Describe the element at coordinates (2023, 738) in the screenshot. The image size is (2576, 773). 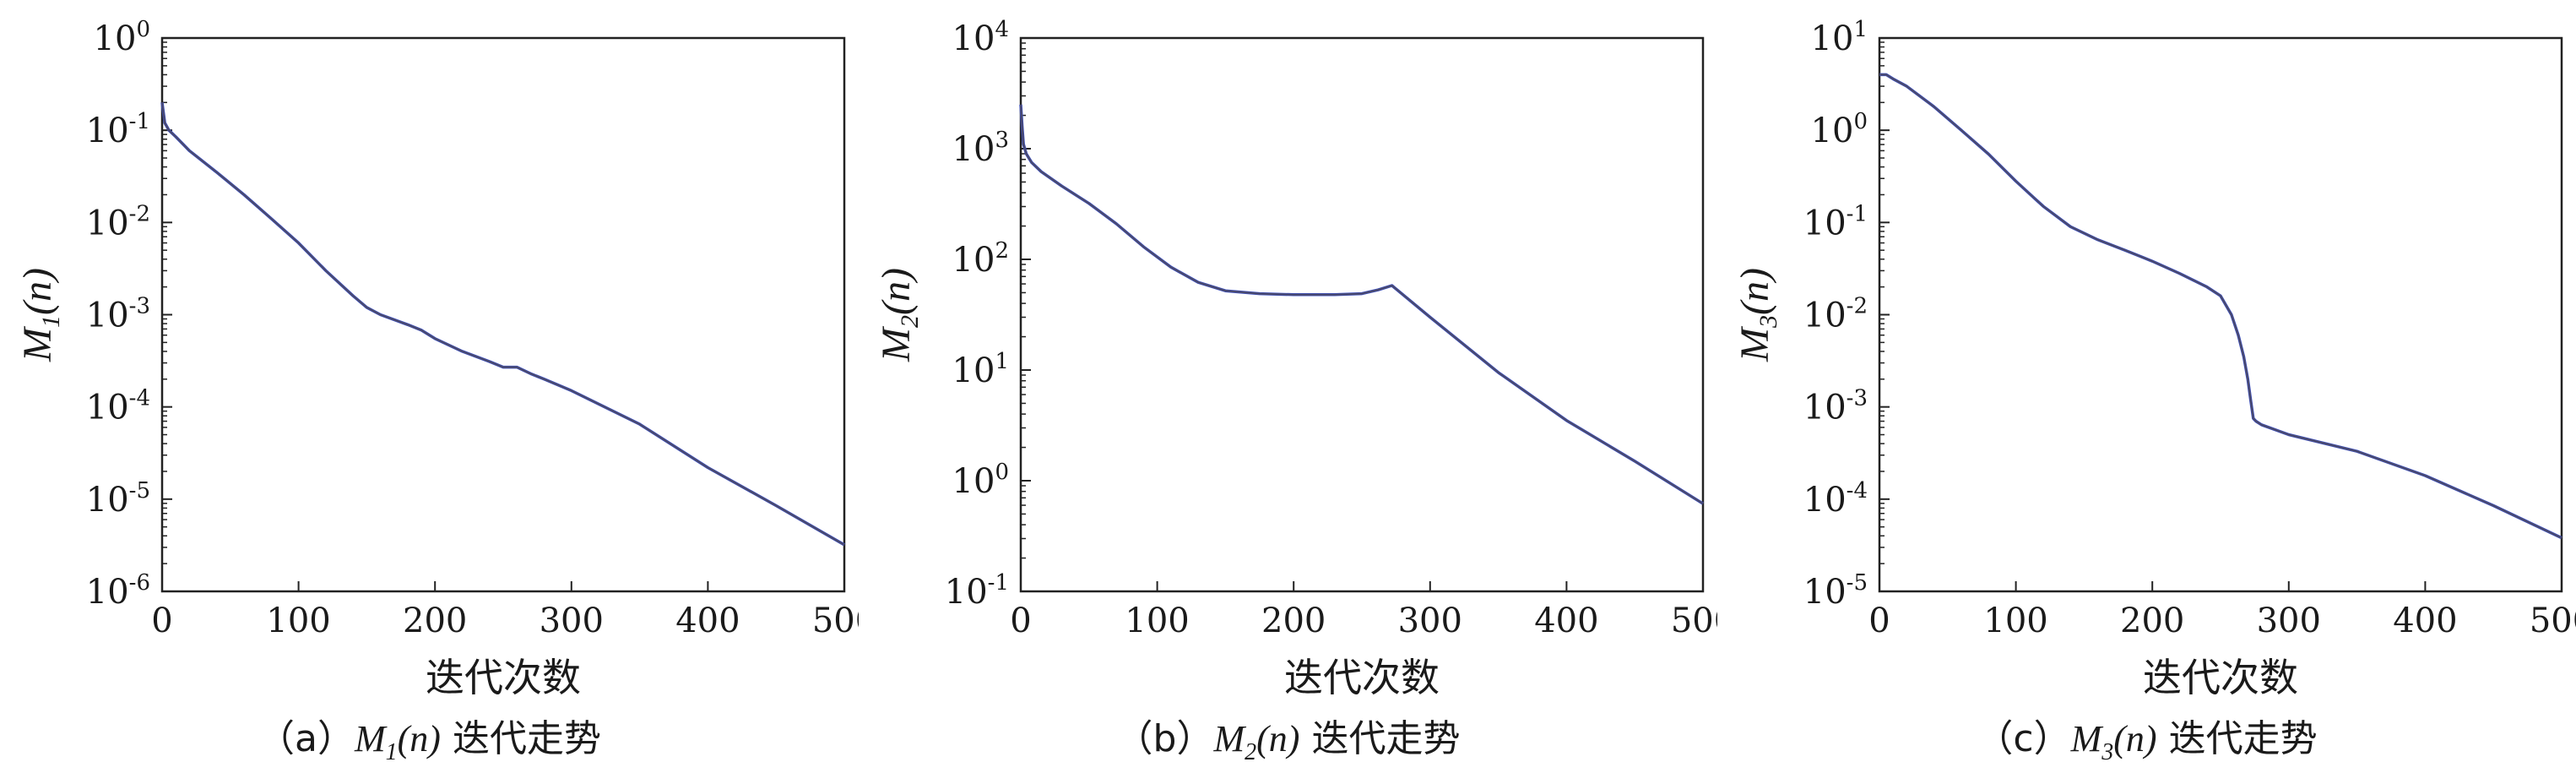
I see `caption-c-prefix: （c）` at that location.